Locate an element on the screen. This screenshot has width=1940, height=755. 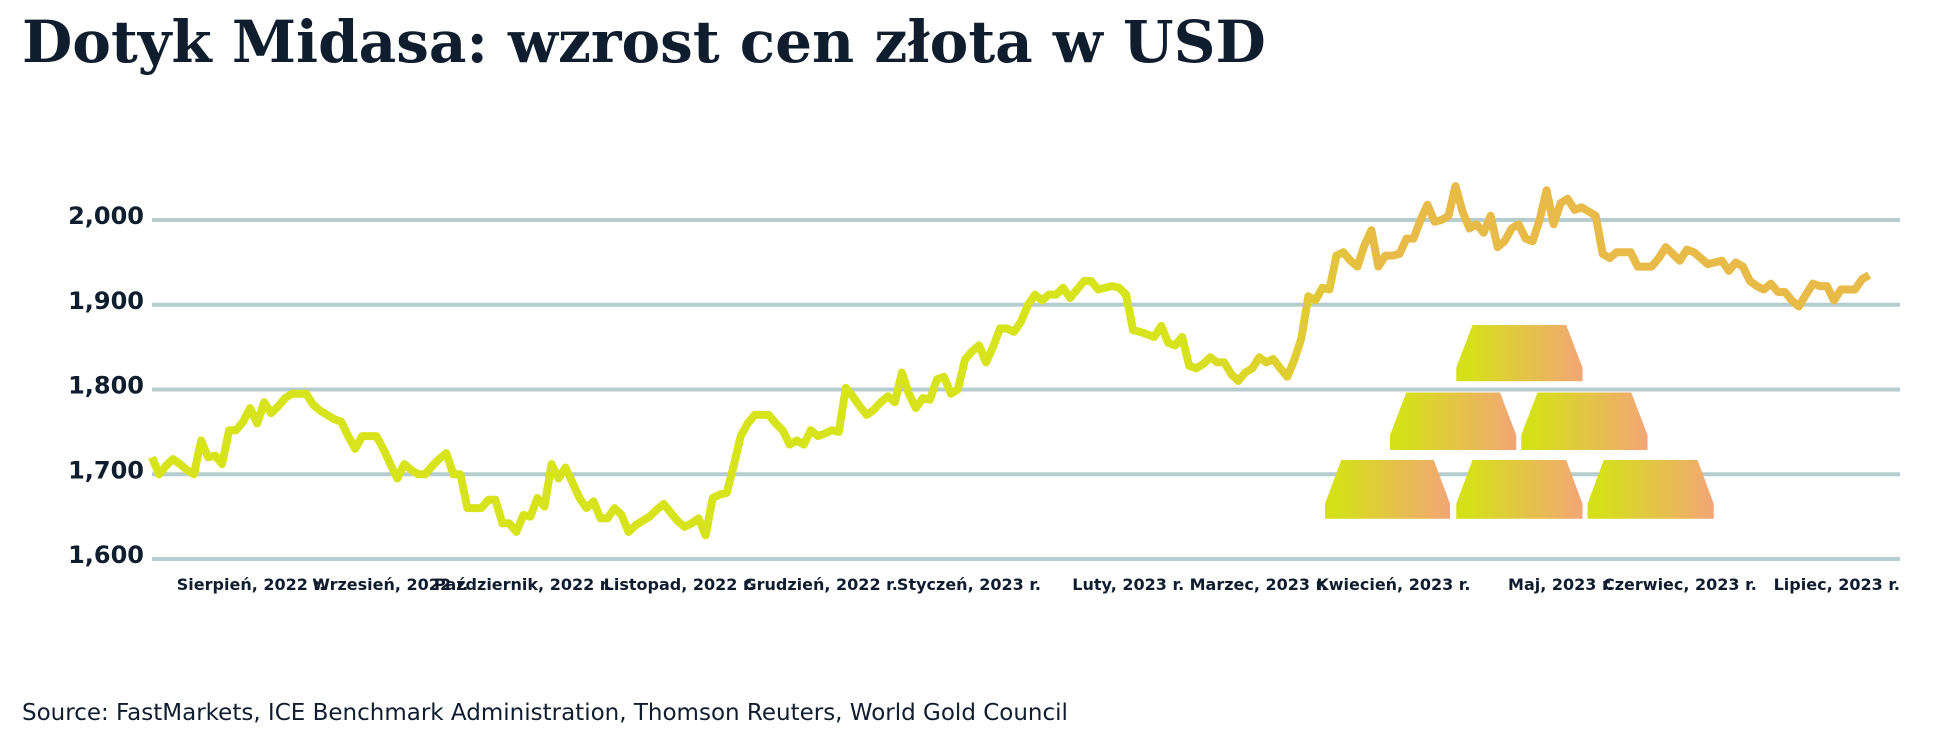
x-tick-label: Luty, 2023 r. is located at coordinates (1128, 584).